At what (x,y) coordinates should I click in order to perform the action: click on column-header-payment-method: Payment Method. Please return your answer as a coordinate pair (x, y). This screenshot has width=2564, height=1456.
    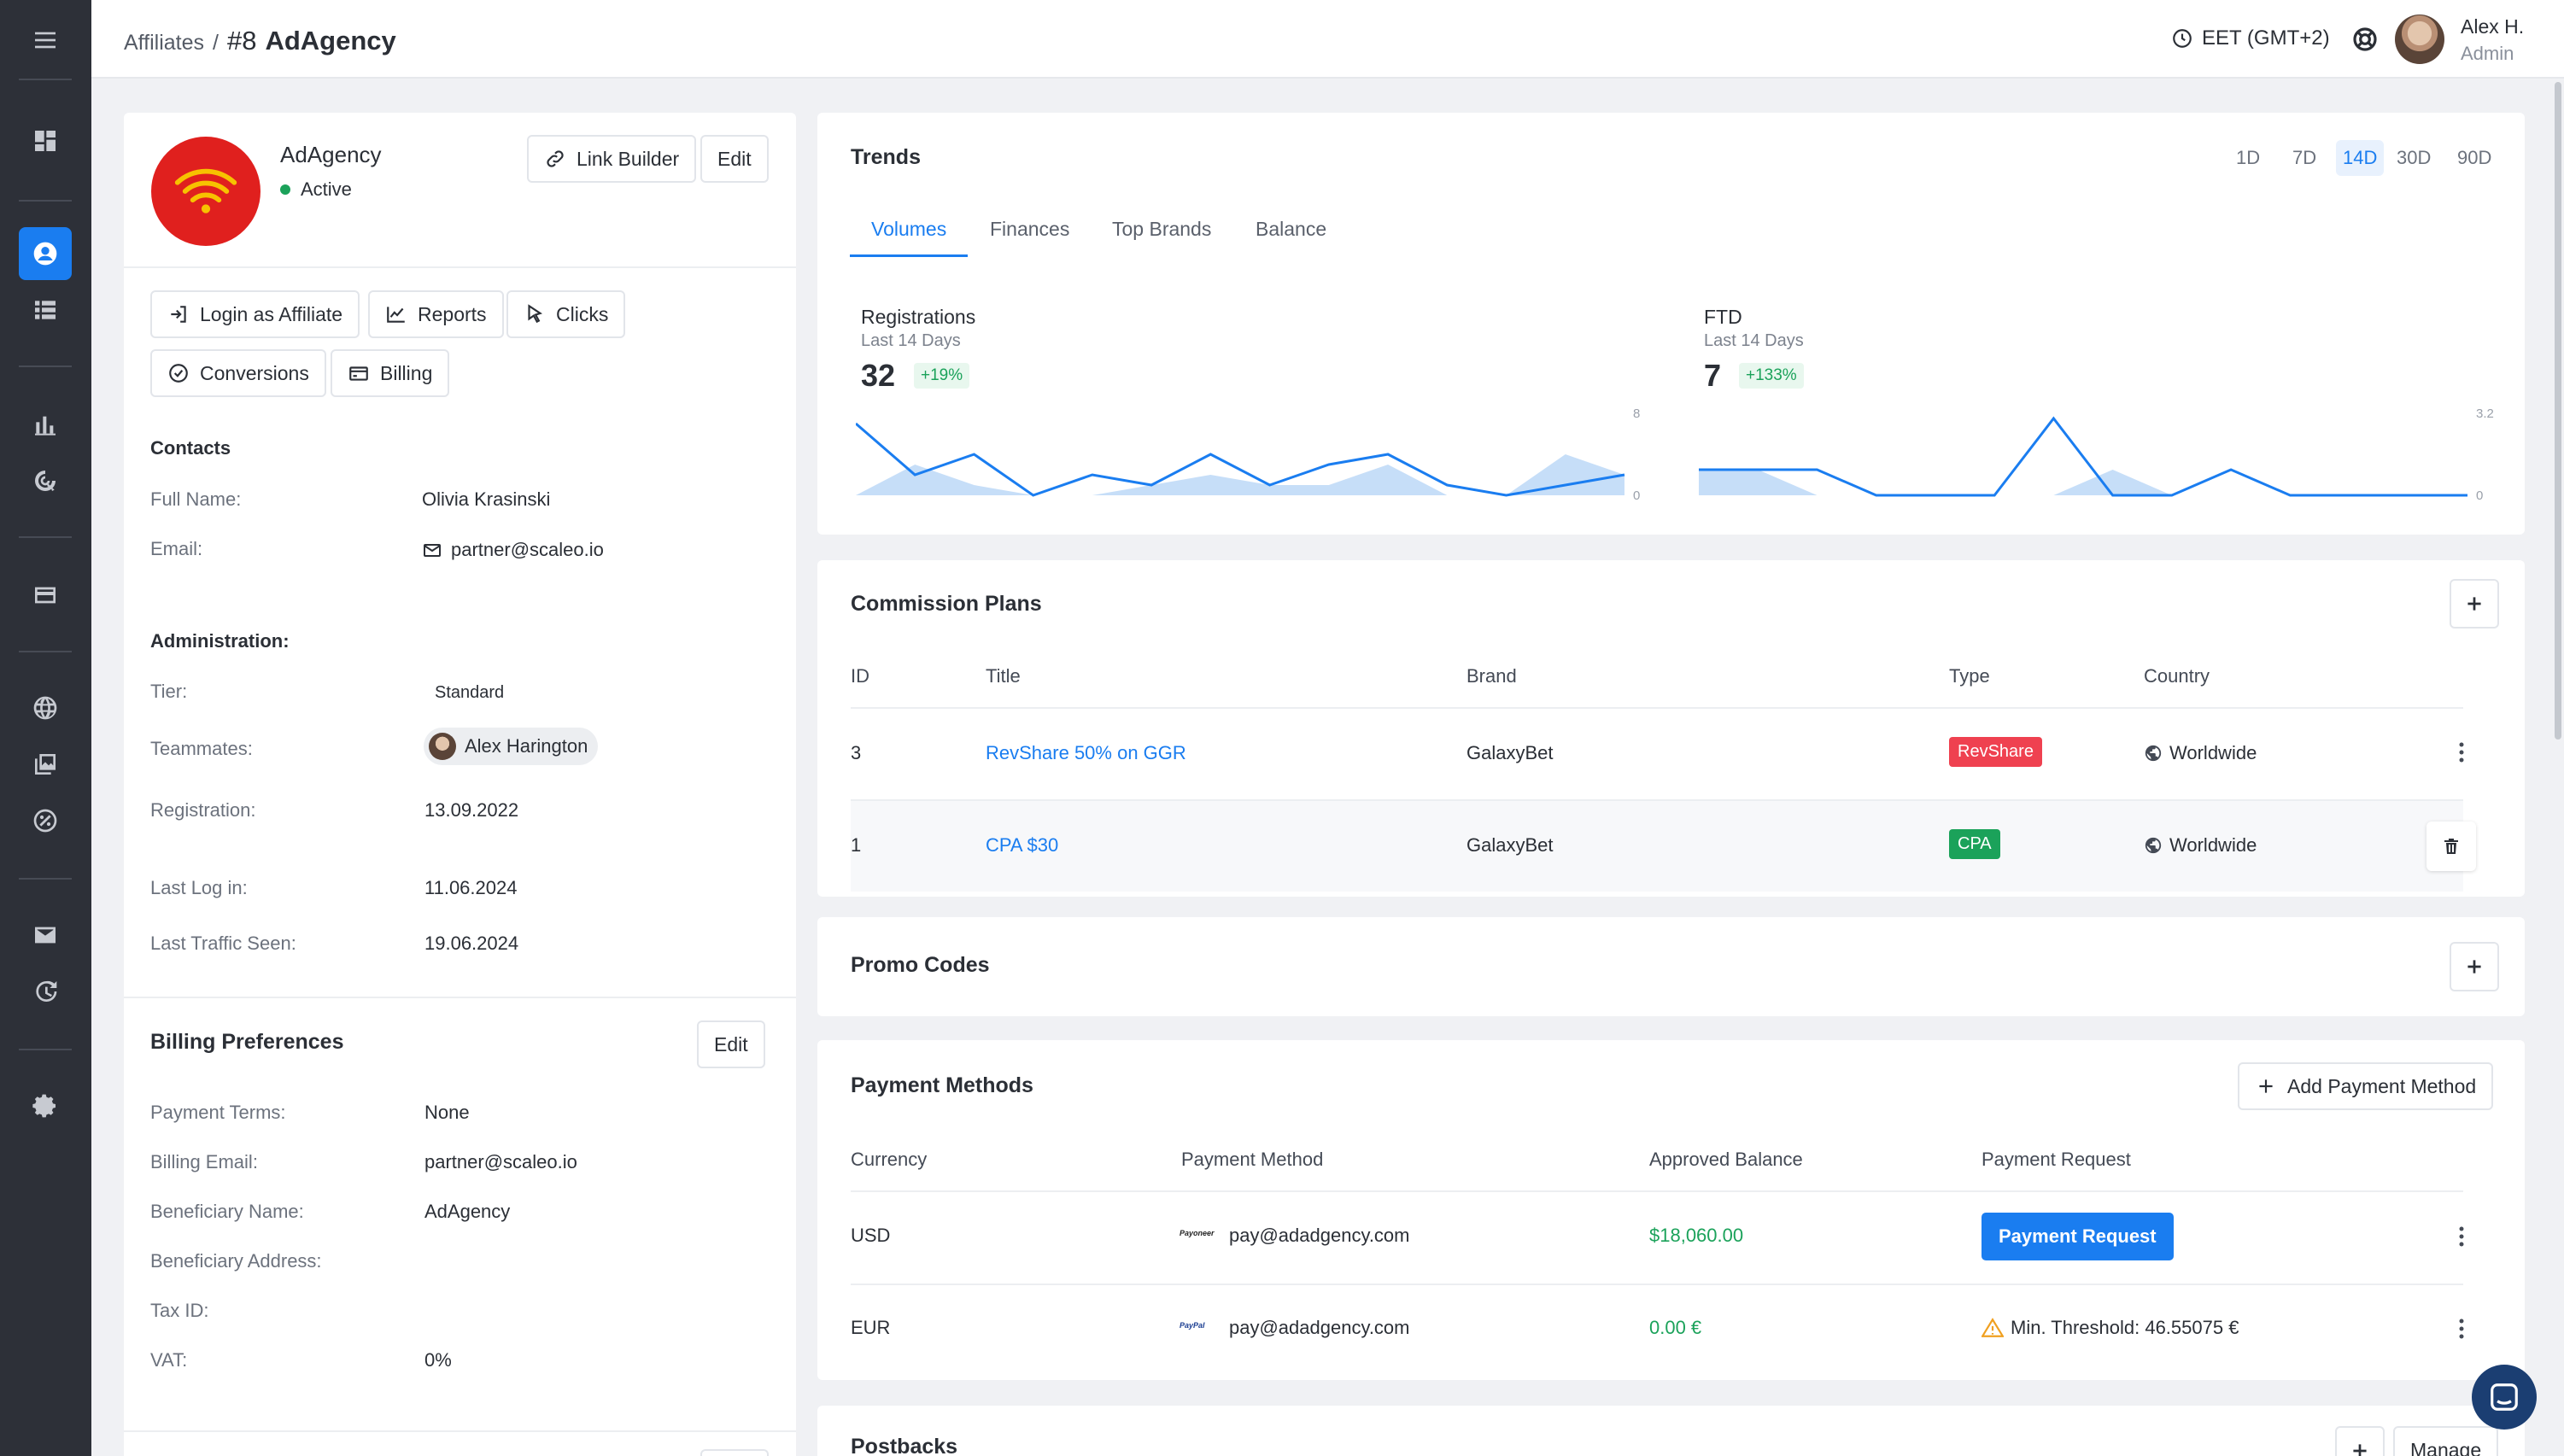
    Looking at the image, I should click on (1252, 1159).